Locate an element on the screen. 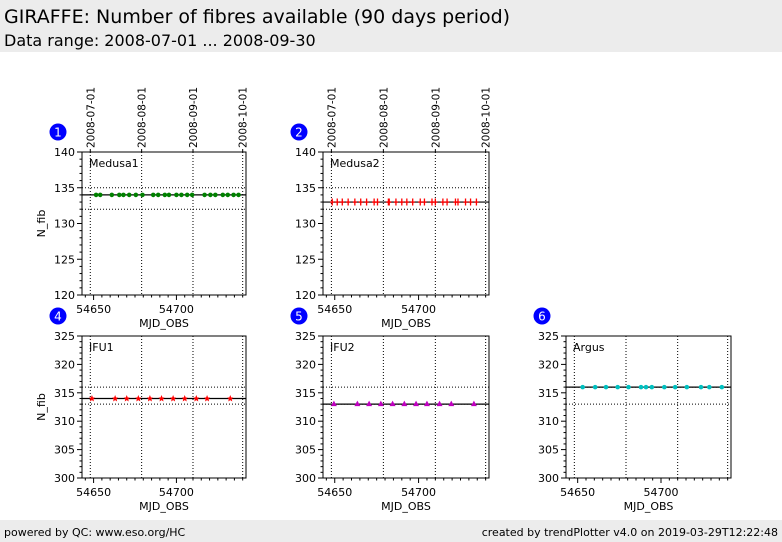 Image resolution: width=782 pixels, height=542 pixels. panel-label: IFU1 is located at coordinates (101, 347).